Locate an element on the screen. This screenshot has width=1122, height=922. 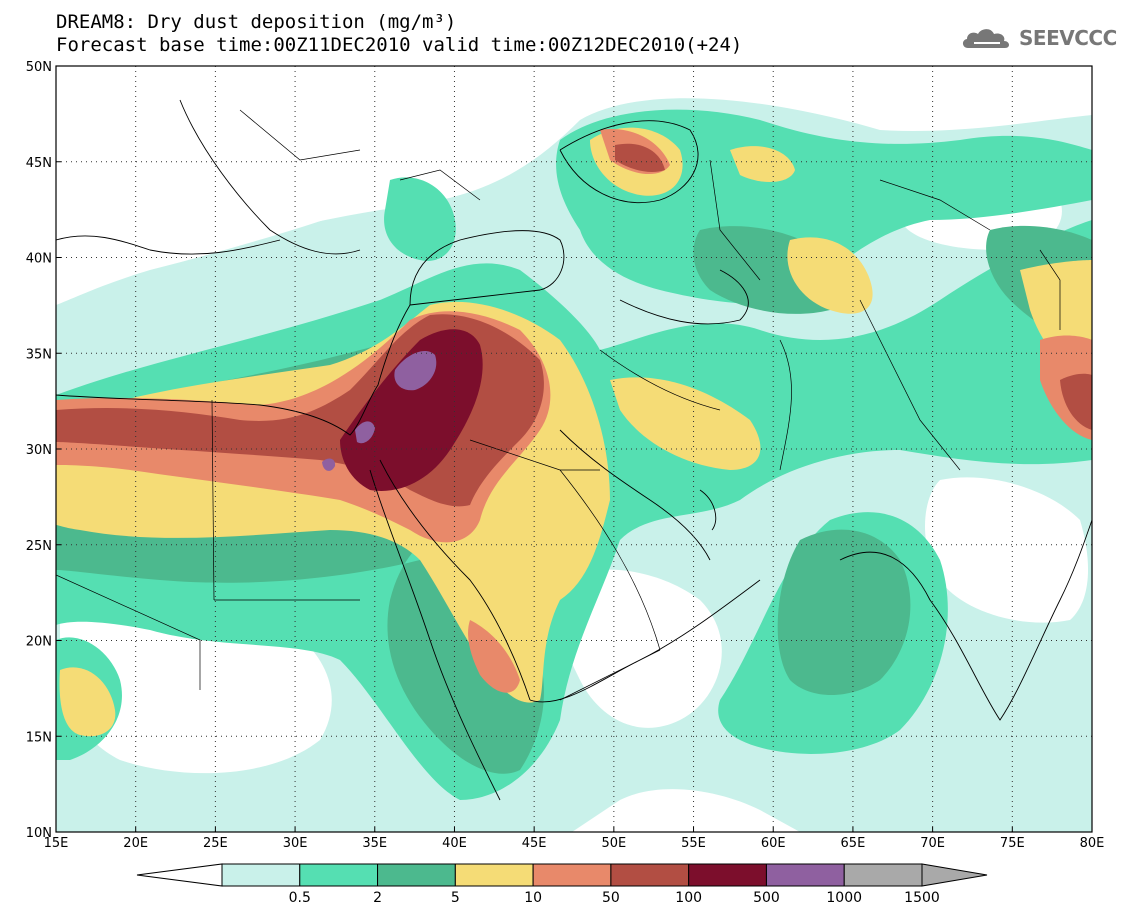
lon-tick-label: 25E is located at coordinates (215, 843).